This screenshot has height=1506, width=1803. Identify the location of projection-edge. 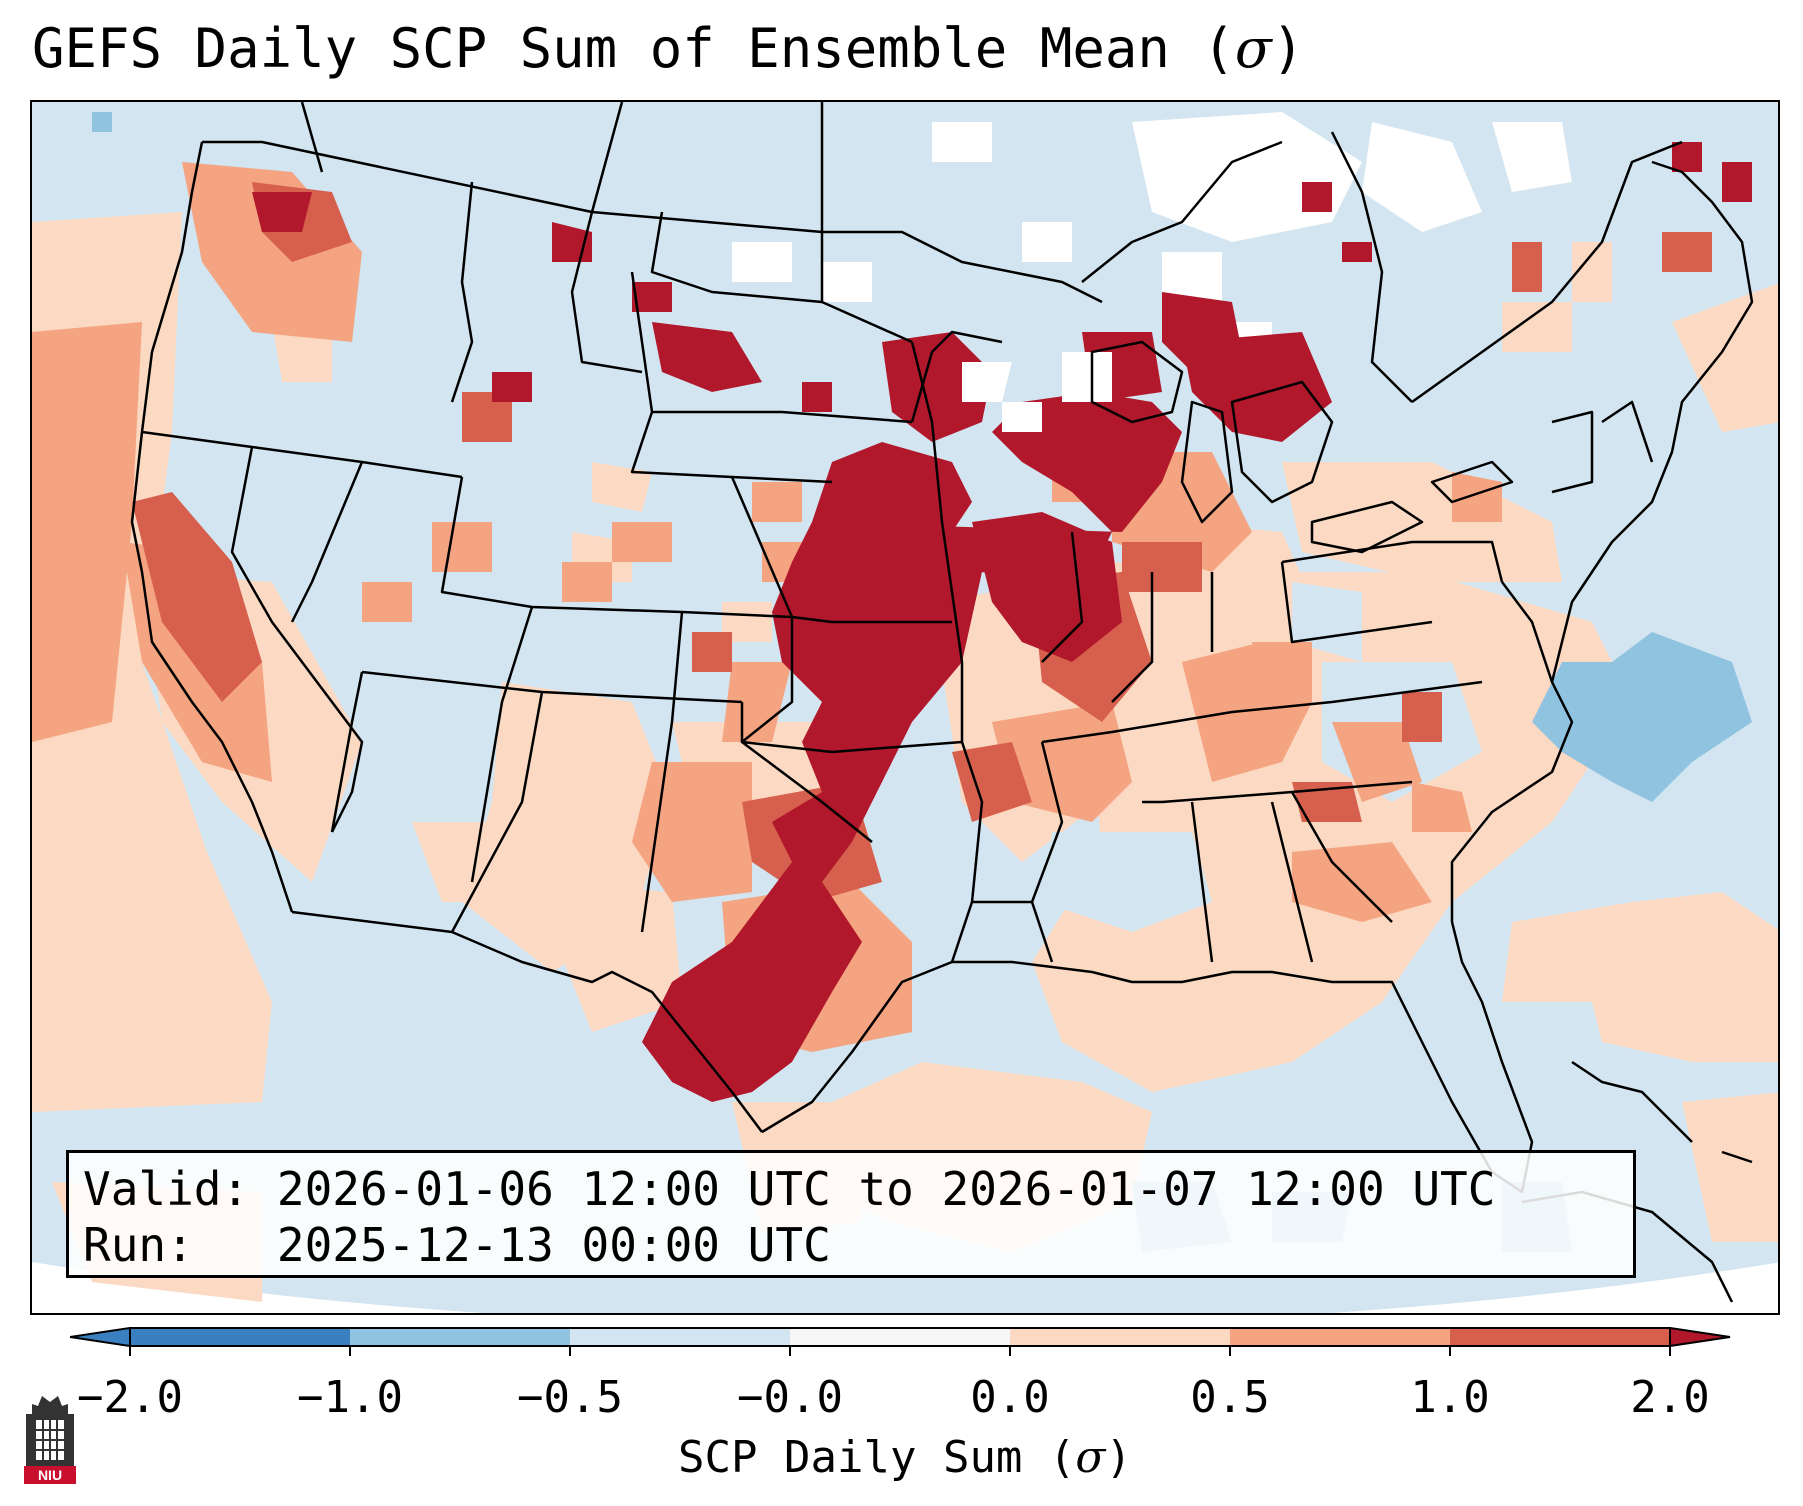
(905, 1287).